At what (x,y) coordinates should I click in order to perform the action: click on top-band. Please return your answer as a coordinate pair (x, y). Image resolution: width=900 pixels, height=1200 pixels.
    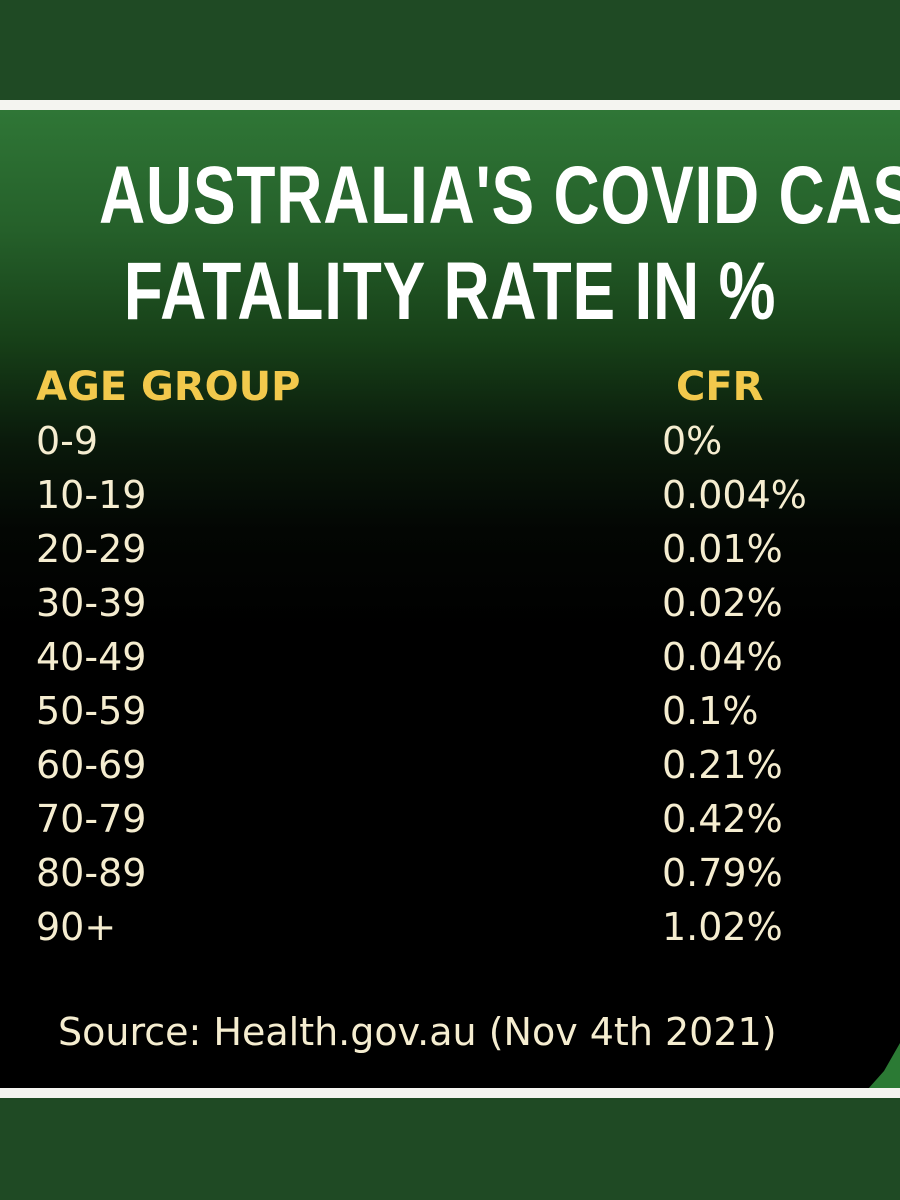
    Looking at the image, I should click on (450, 50).